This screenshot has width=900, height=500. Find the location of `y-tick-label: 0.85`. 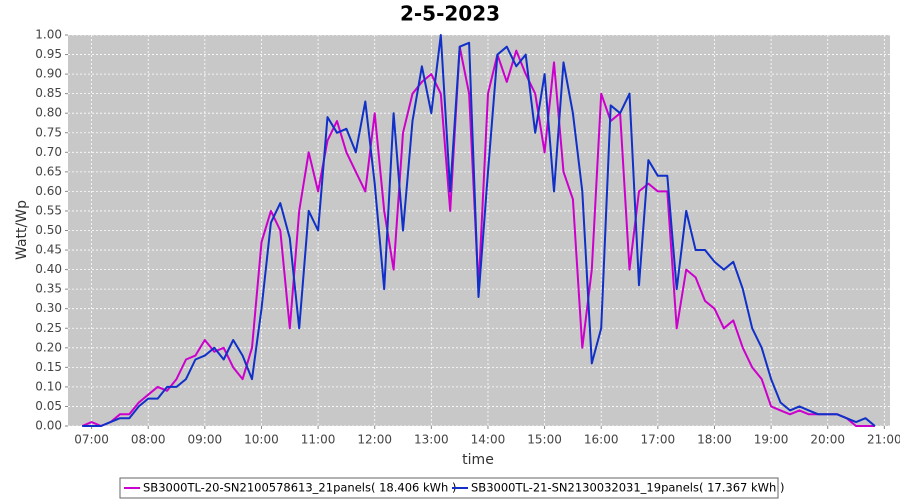

y-tick-label: 0.85 is located at coordinates (48, 93).